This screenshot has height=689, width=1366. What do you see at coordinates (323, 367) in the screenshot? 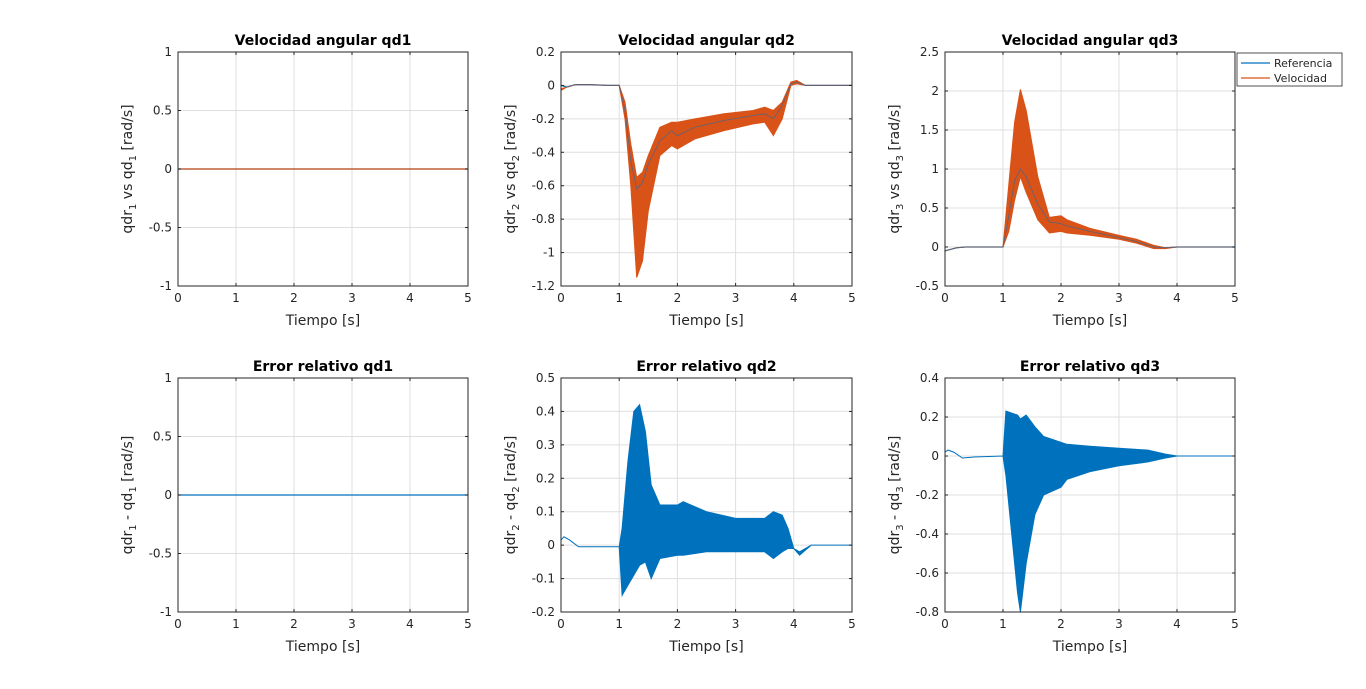
I see `chart-title: Error relativo qd1` at bounding box center [323, 367].